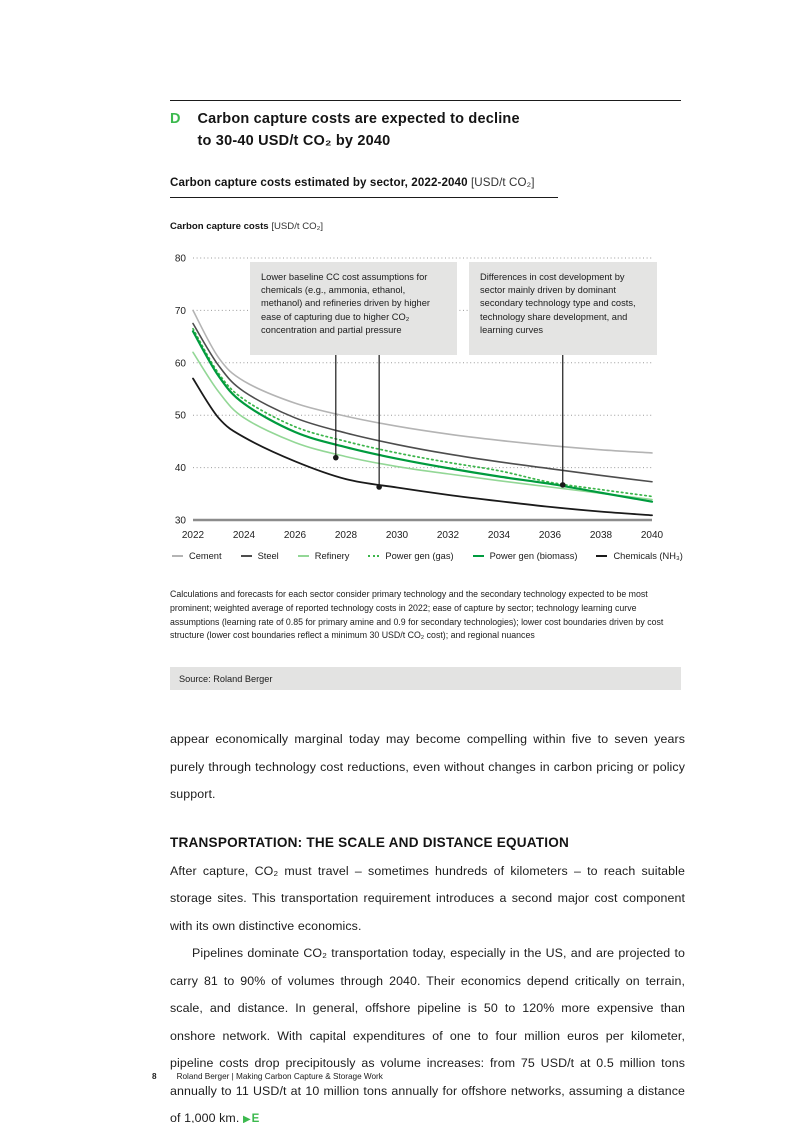 The width and height of the screenshot is (794, 1123). Describe the element at coordinates (648, 556) in the screenshot. I see `legend-label: Chemicals (NH₃)` at that location.